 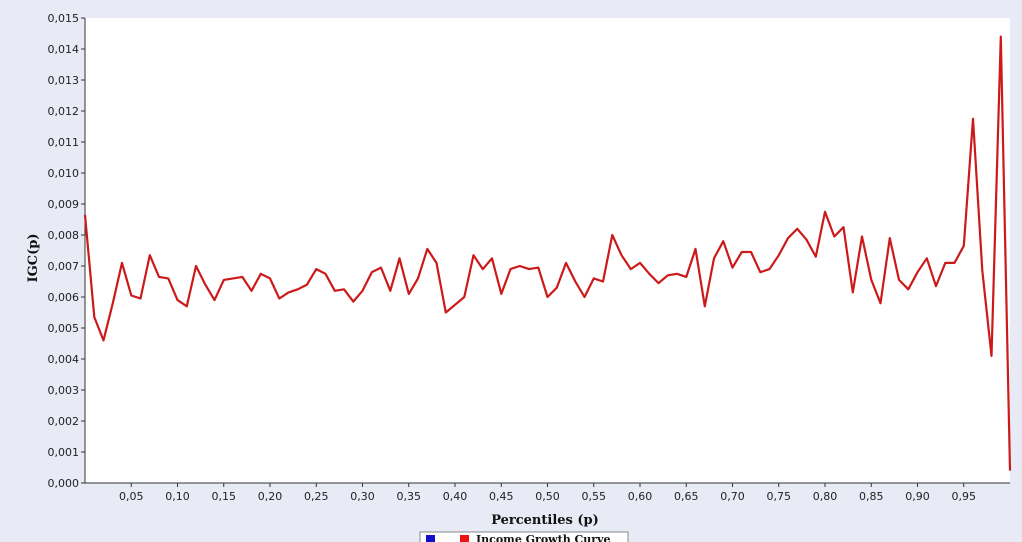 I want to click on y-tick-label: 0,000, so click(x=64, y=483).